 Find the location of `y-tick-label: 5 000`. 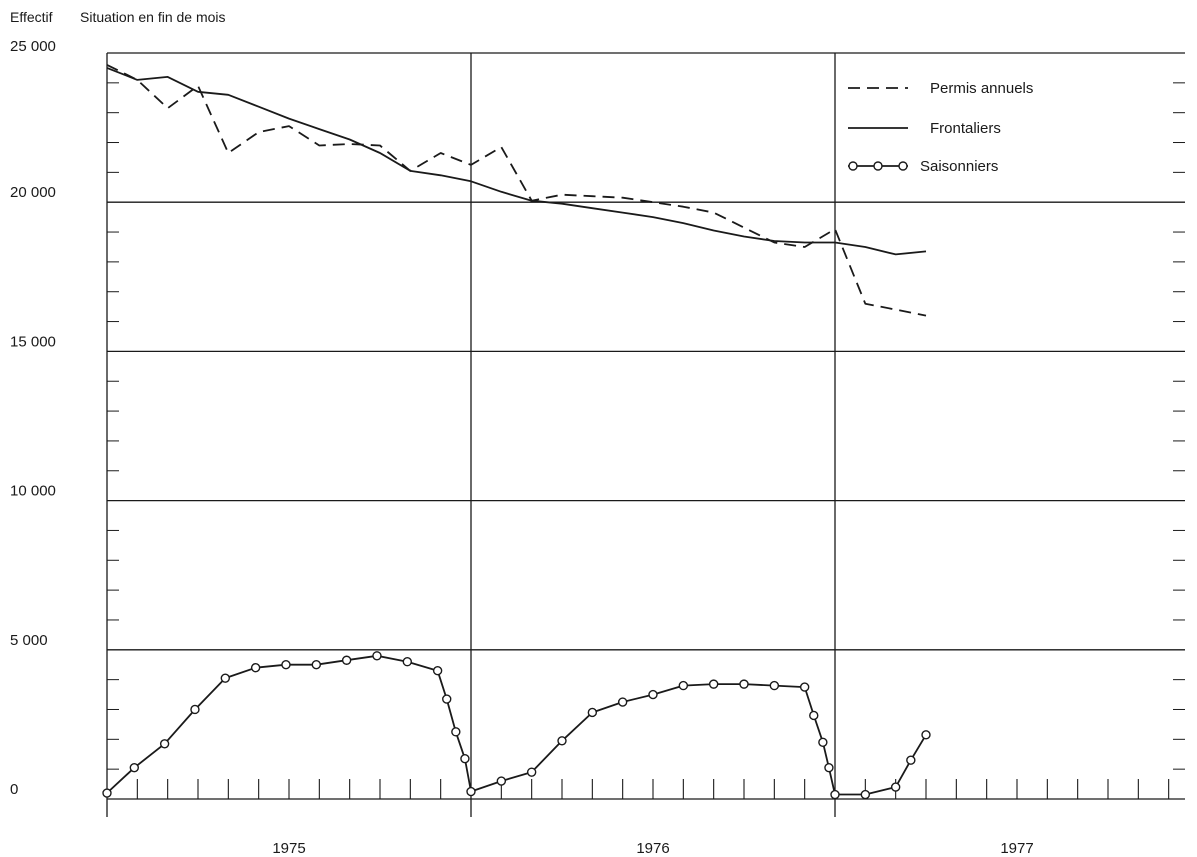

y-tick-label: 5 000 is located at coordinates (29, 640).